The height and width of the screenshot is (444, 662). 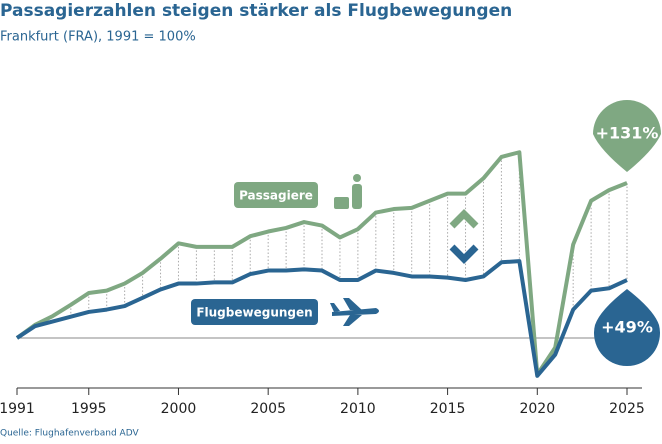 I want to click on legend-label: Flugbewegungen, so click(x=254, y=313).